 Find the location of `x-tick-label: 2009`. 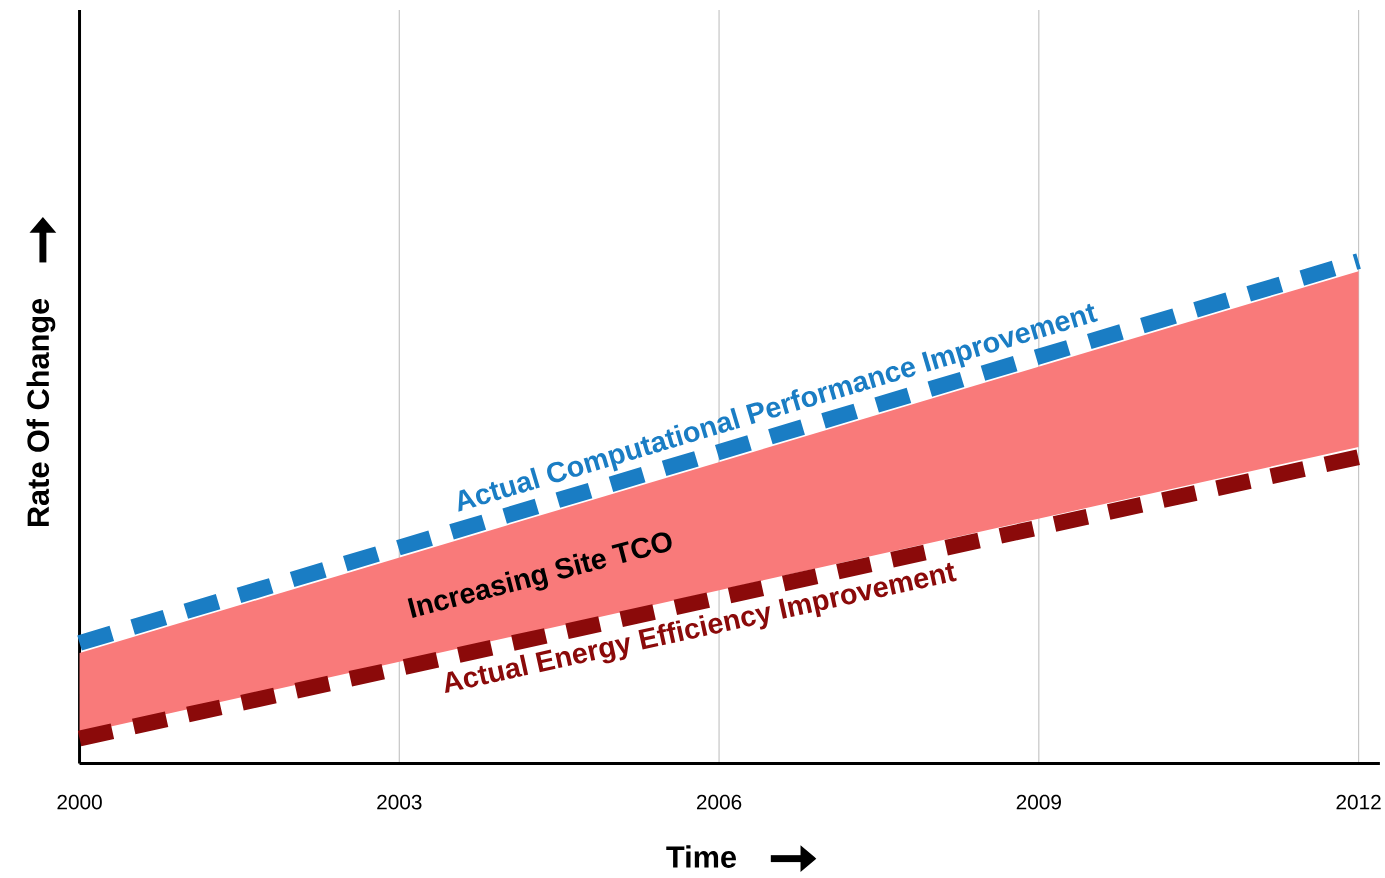

x-tick-label: 2009 is located at coordinates (1038, 802).